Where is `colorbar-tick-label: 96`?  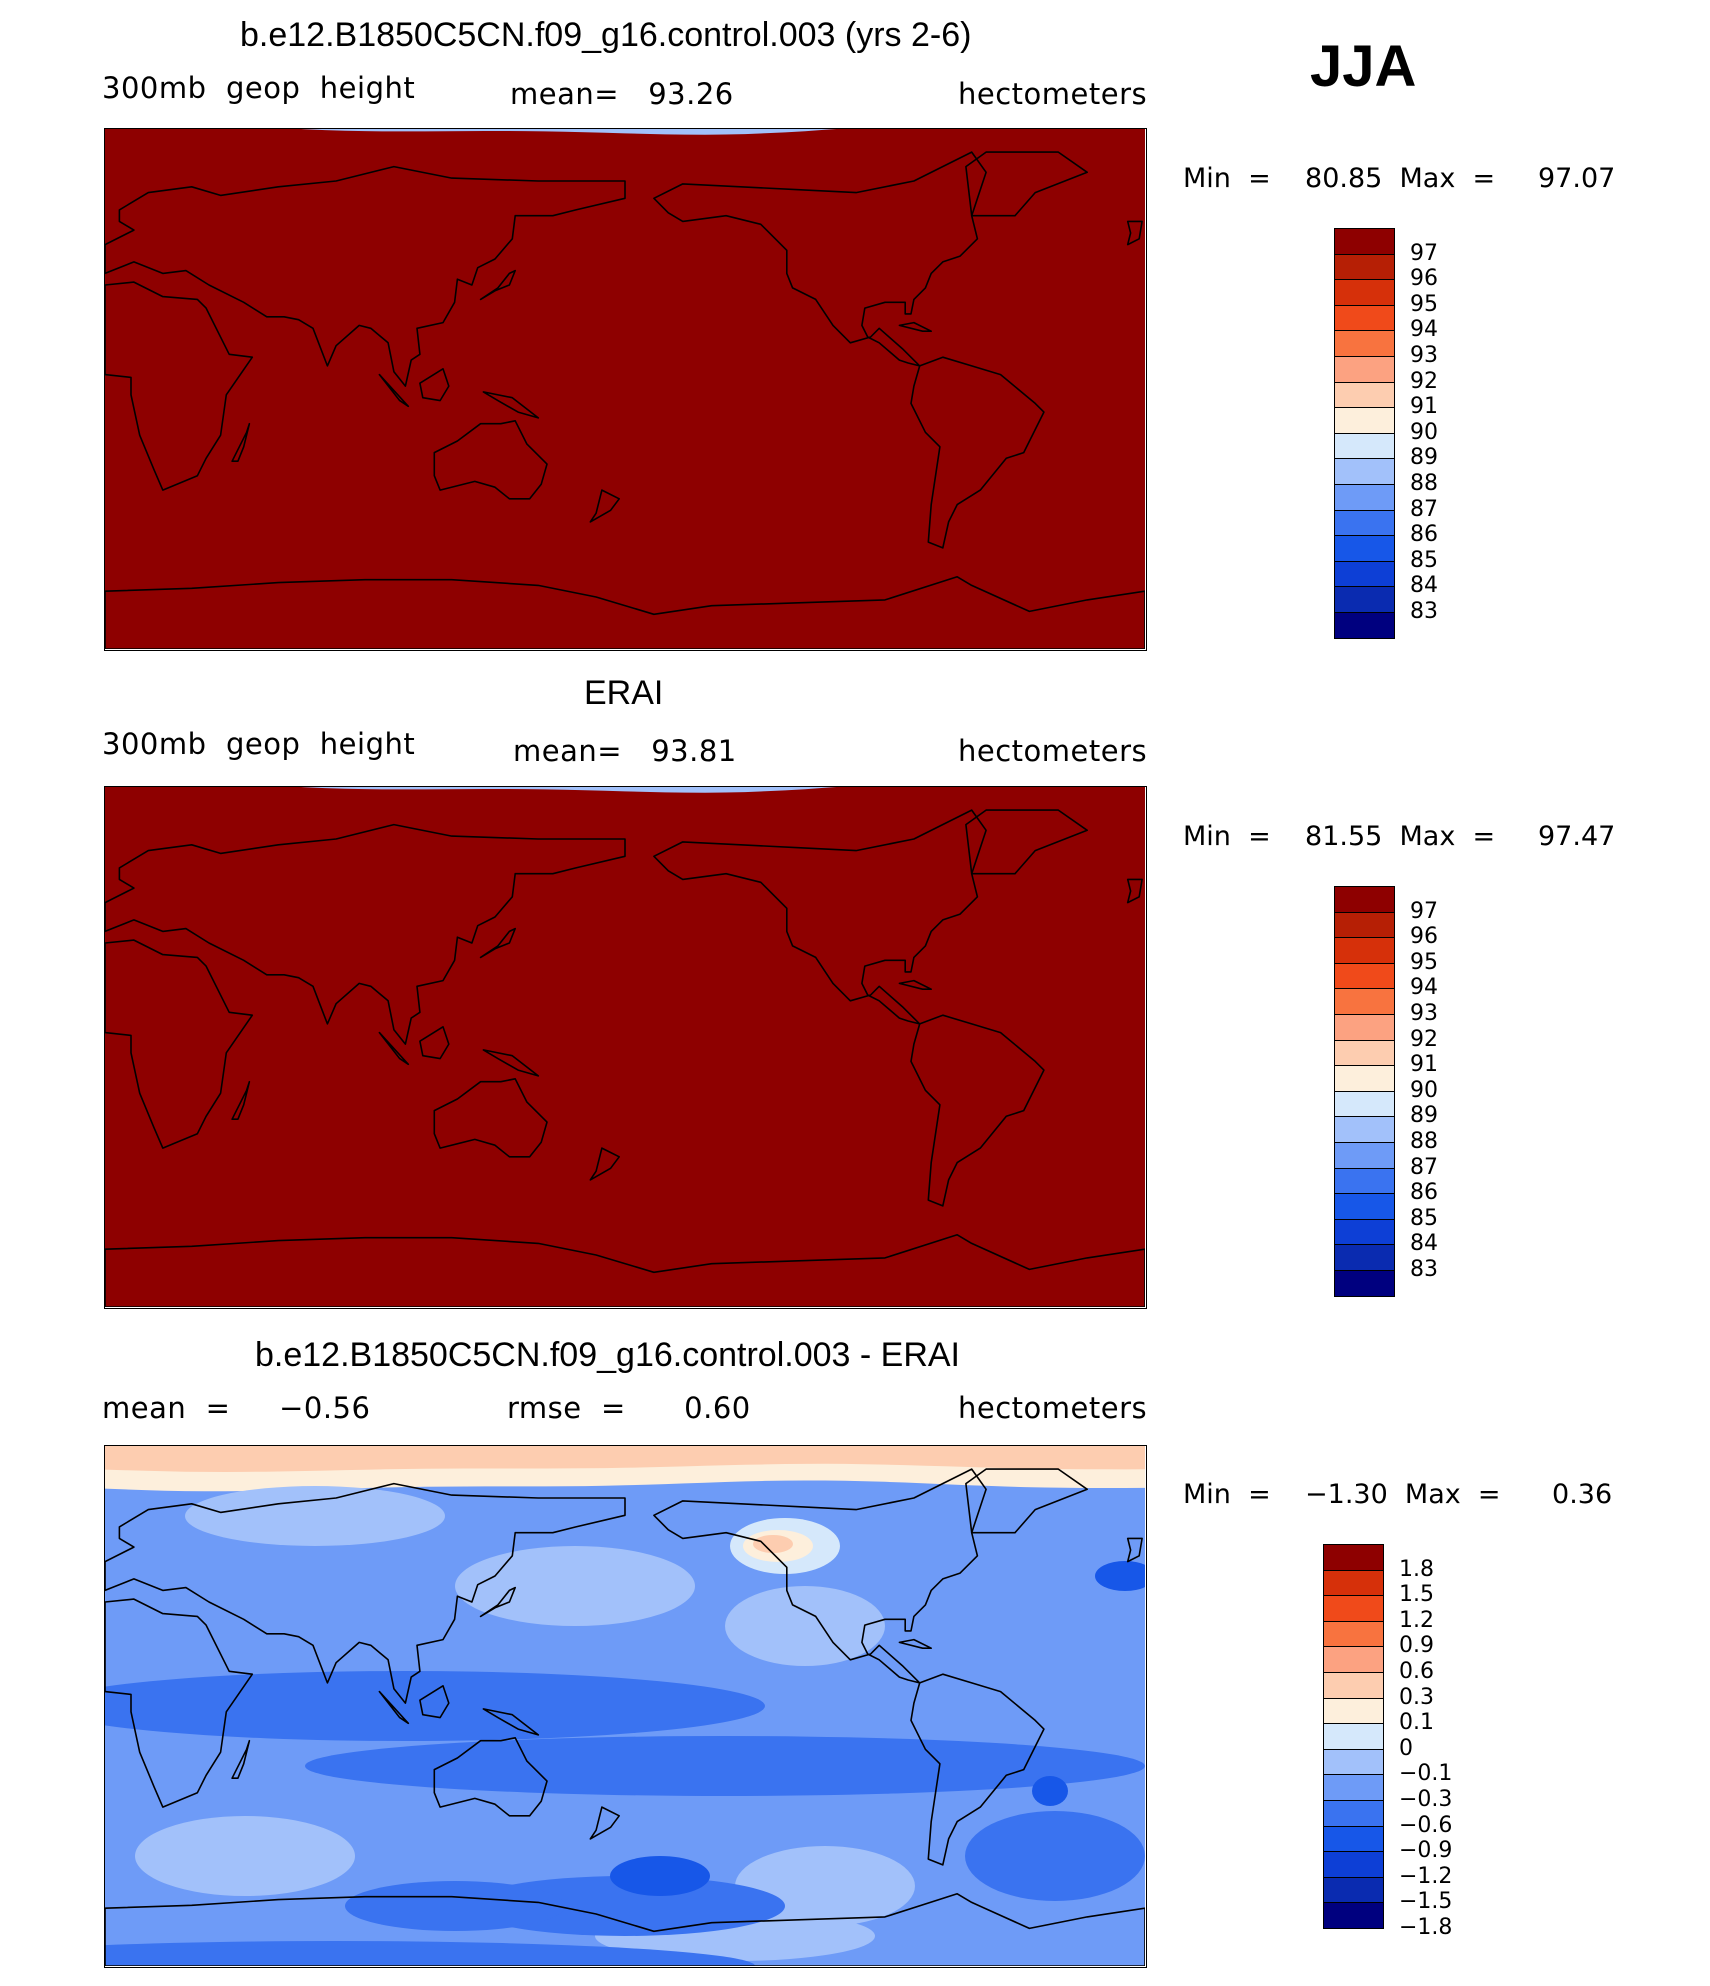
colorbar-tick-label: 96 is located at coordinates (1424, 937).